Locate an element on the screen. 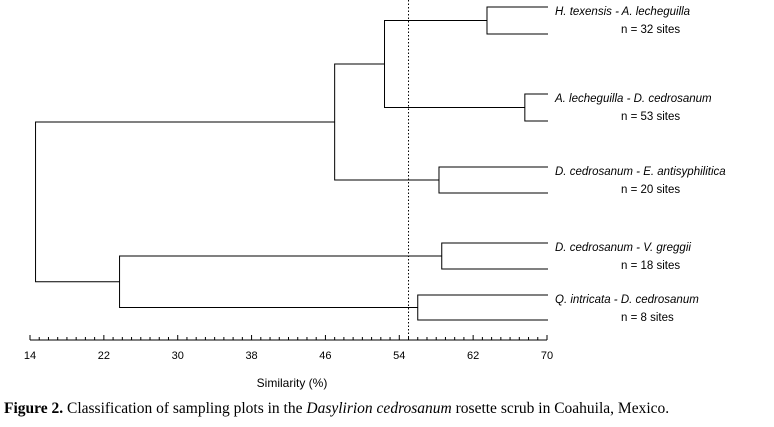 The image size is (774, 427). group-name-label: H. texensis - A. lecheguilla is located at coordinates (622, 12).